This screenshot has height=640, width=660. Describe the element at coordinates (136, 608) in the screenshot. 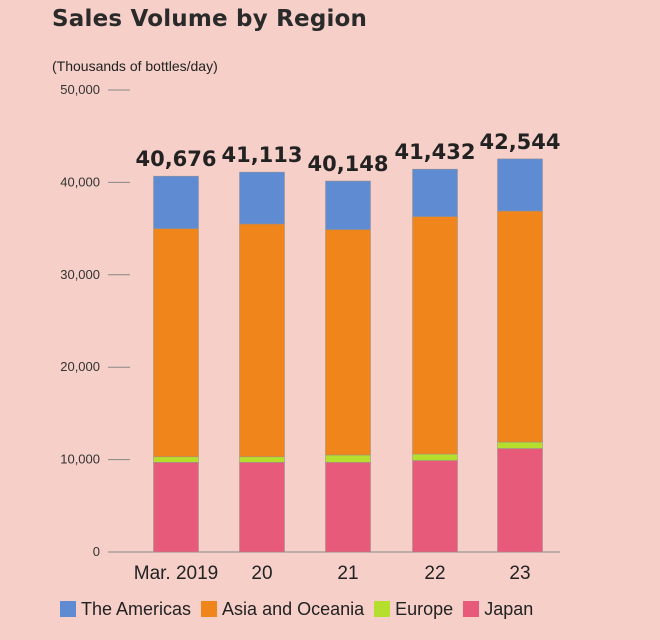

I see `legend-label-the-americas: The Americas` at that location.